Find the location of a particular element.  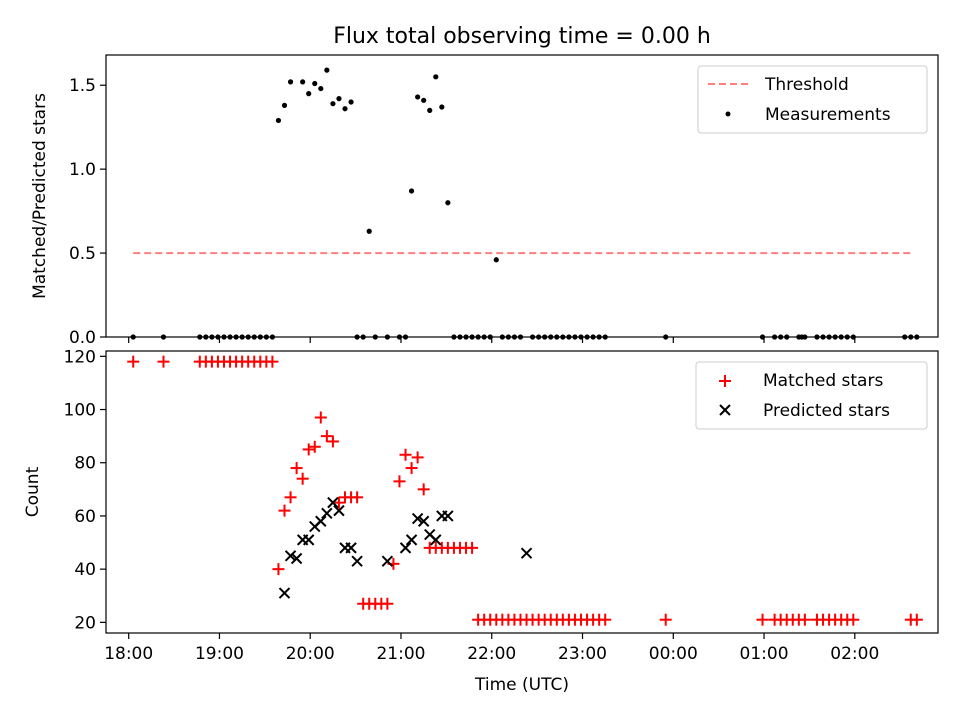

x-tick-label: 22:00 is located at coordinates (491, 654).